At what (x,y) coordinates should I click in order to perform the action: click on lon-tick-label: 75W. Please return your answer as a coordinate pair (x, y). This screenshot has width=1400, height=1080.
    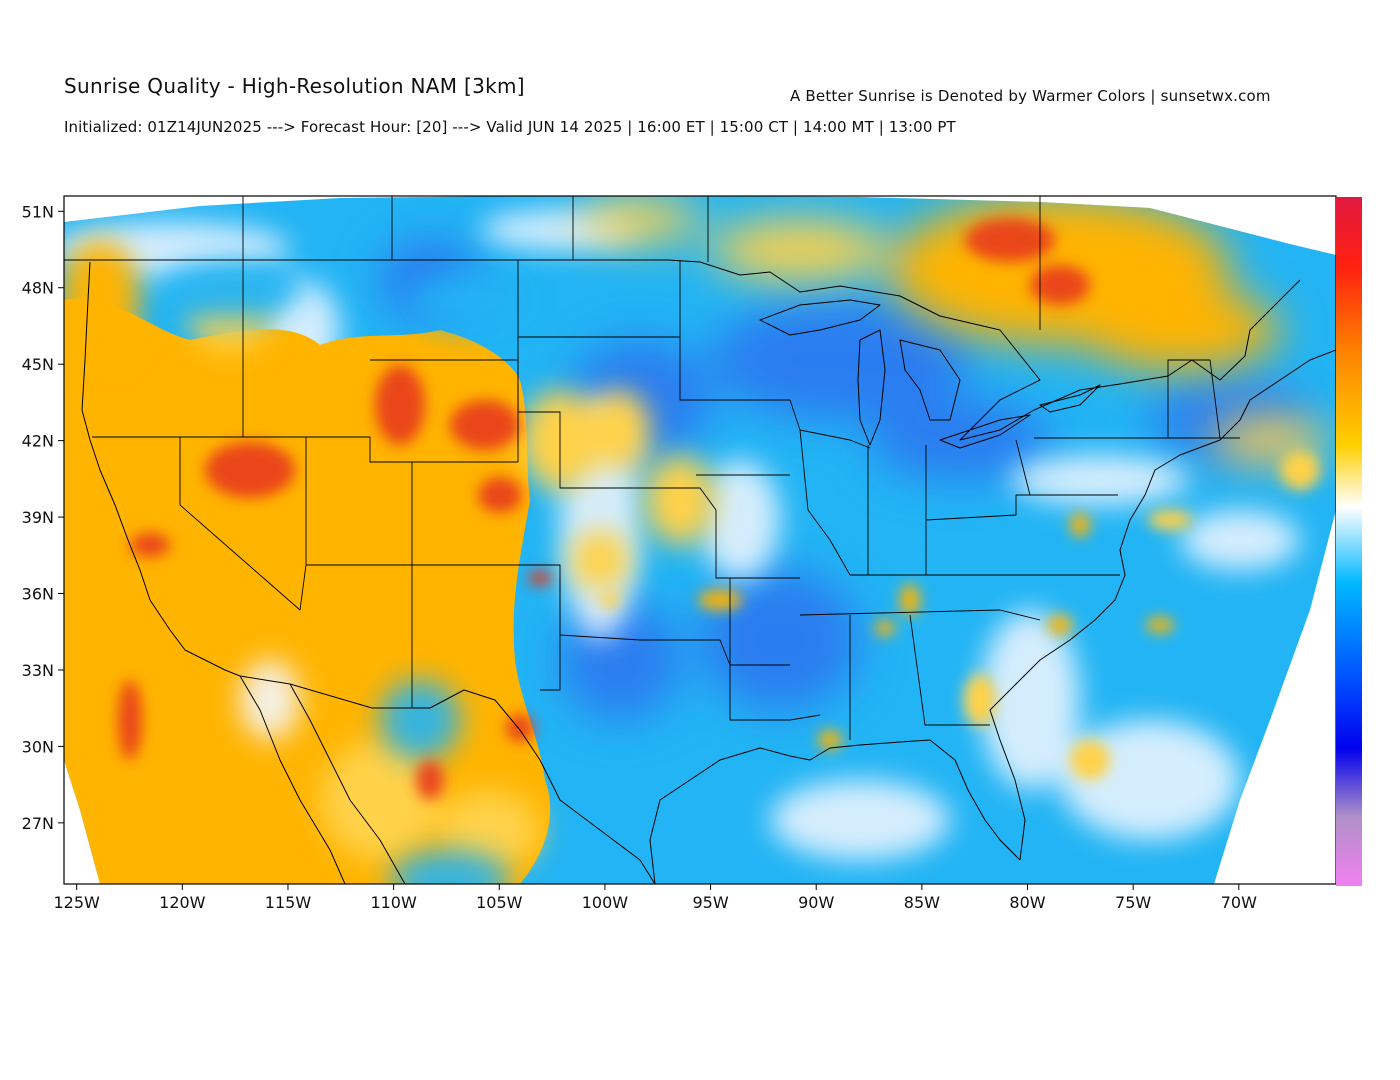
    Looking at the image, I should click on (1133, 902).